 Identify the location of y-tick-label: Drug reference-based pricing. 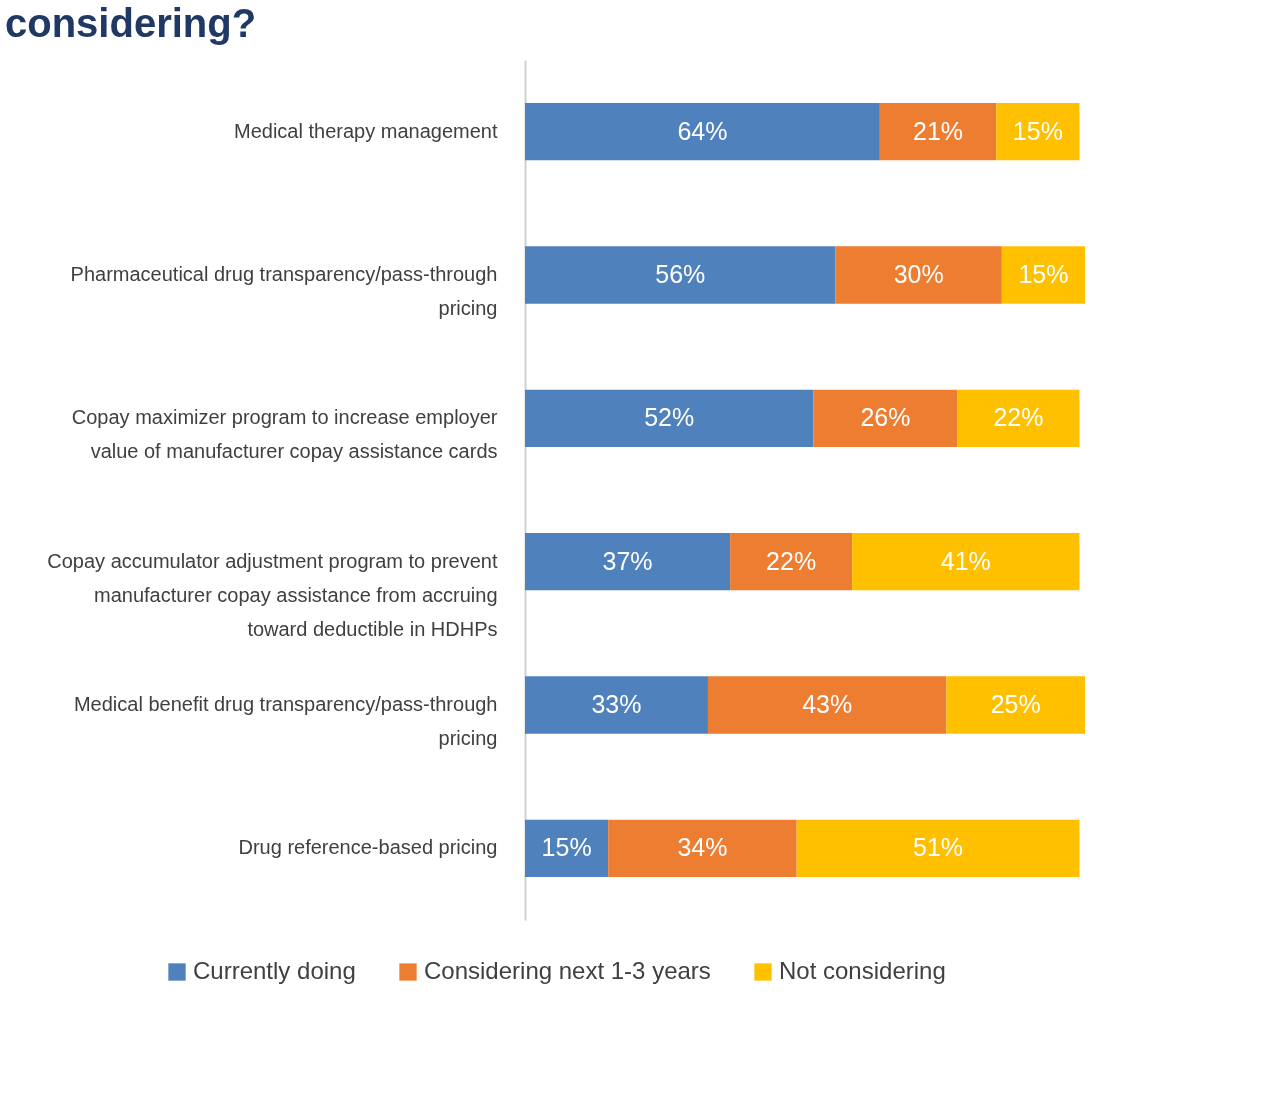
(368, 847).